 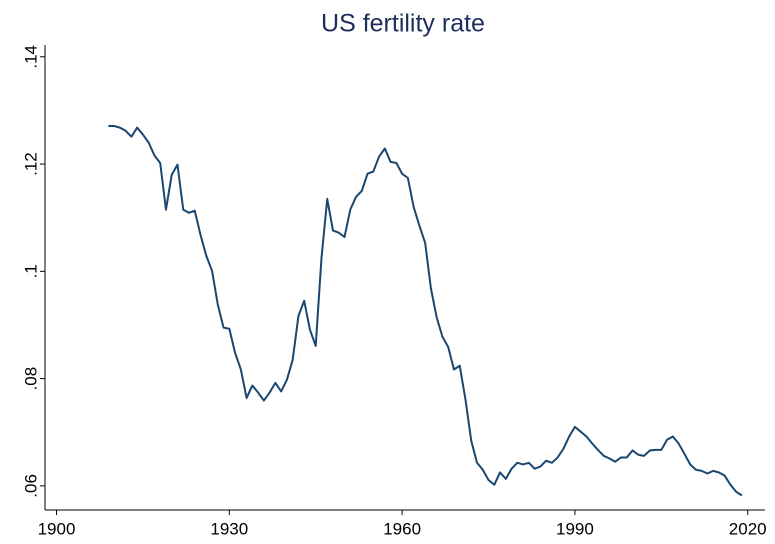 I want to click on x-tick-label: 1930, so click(x=229, y=528).